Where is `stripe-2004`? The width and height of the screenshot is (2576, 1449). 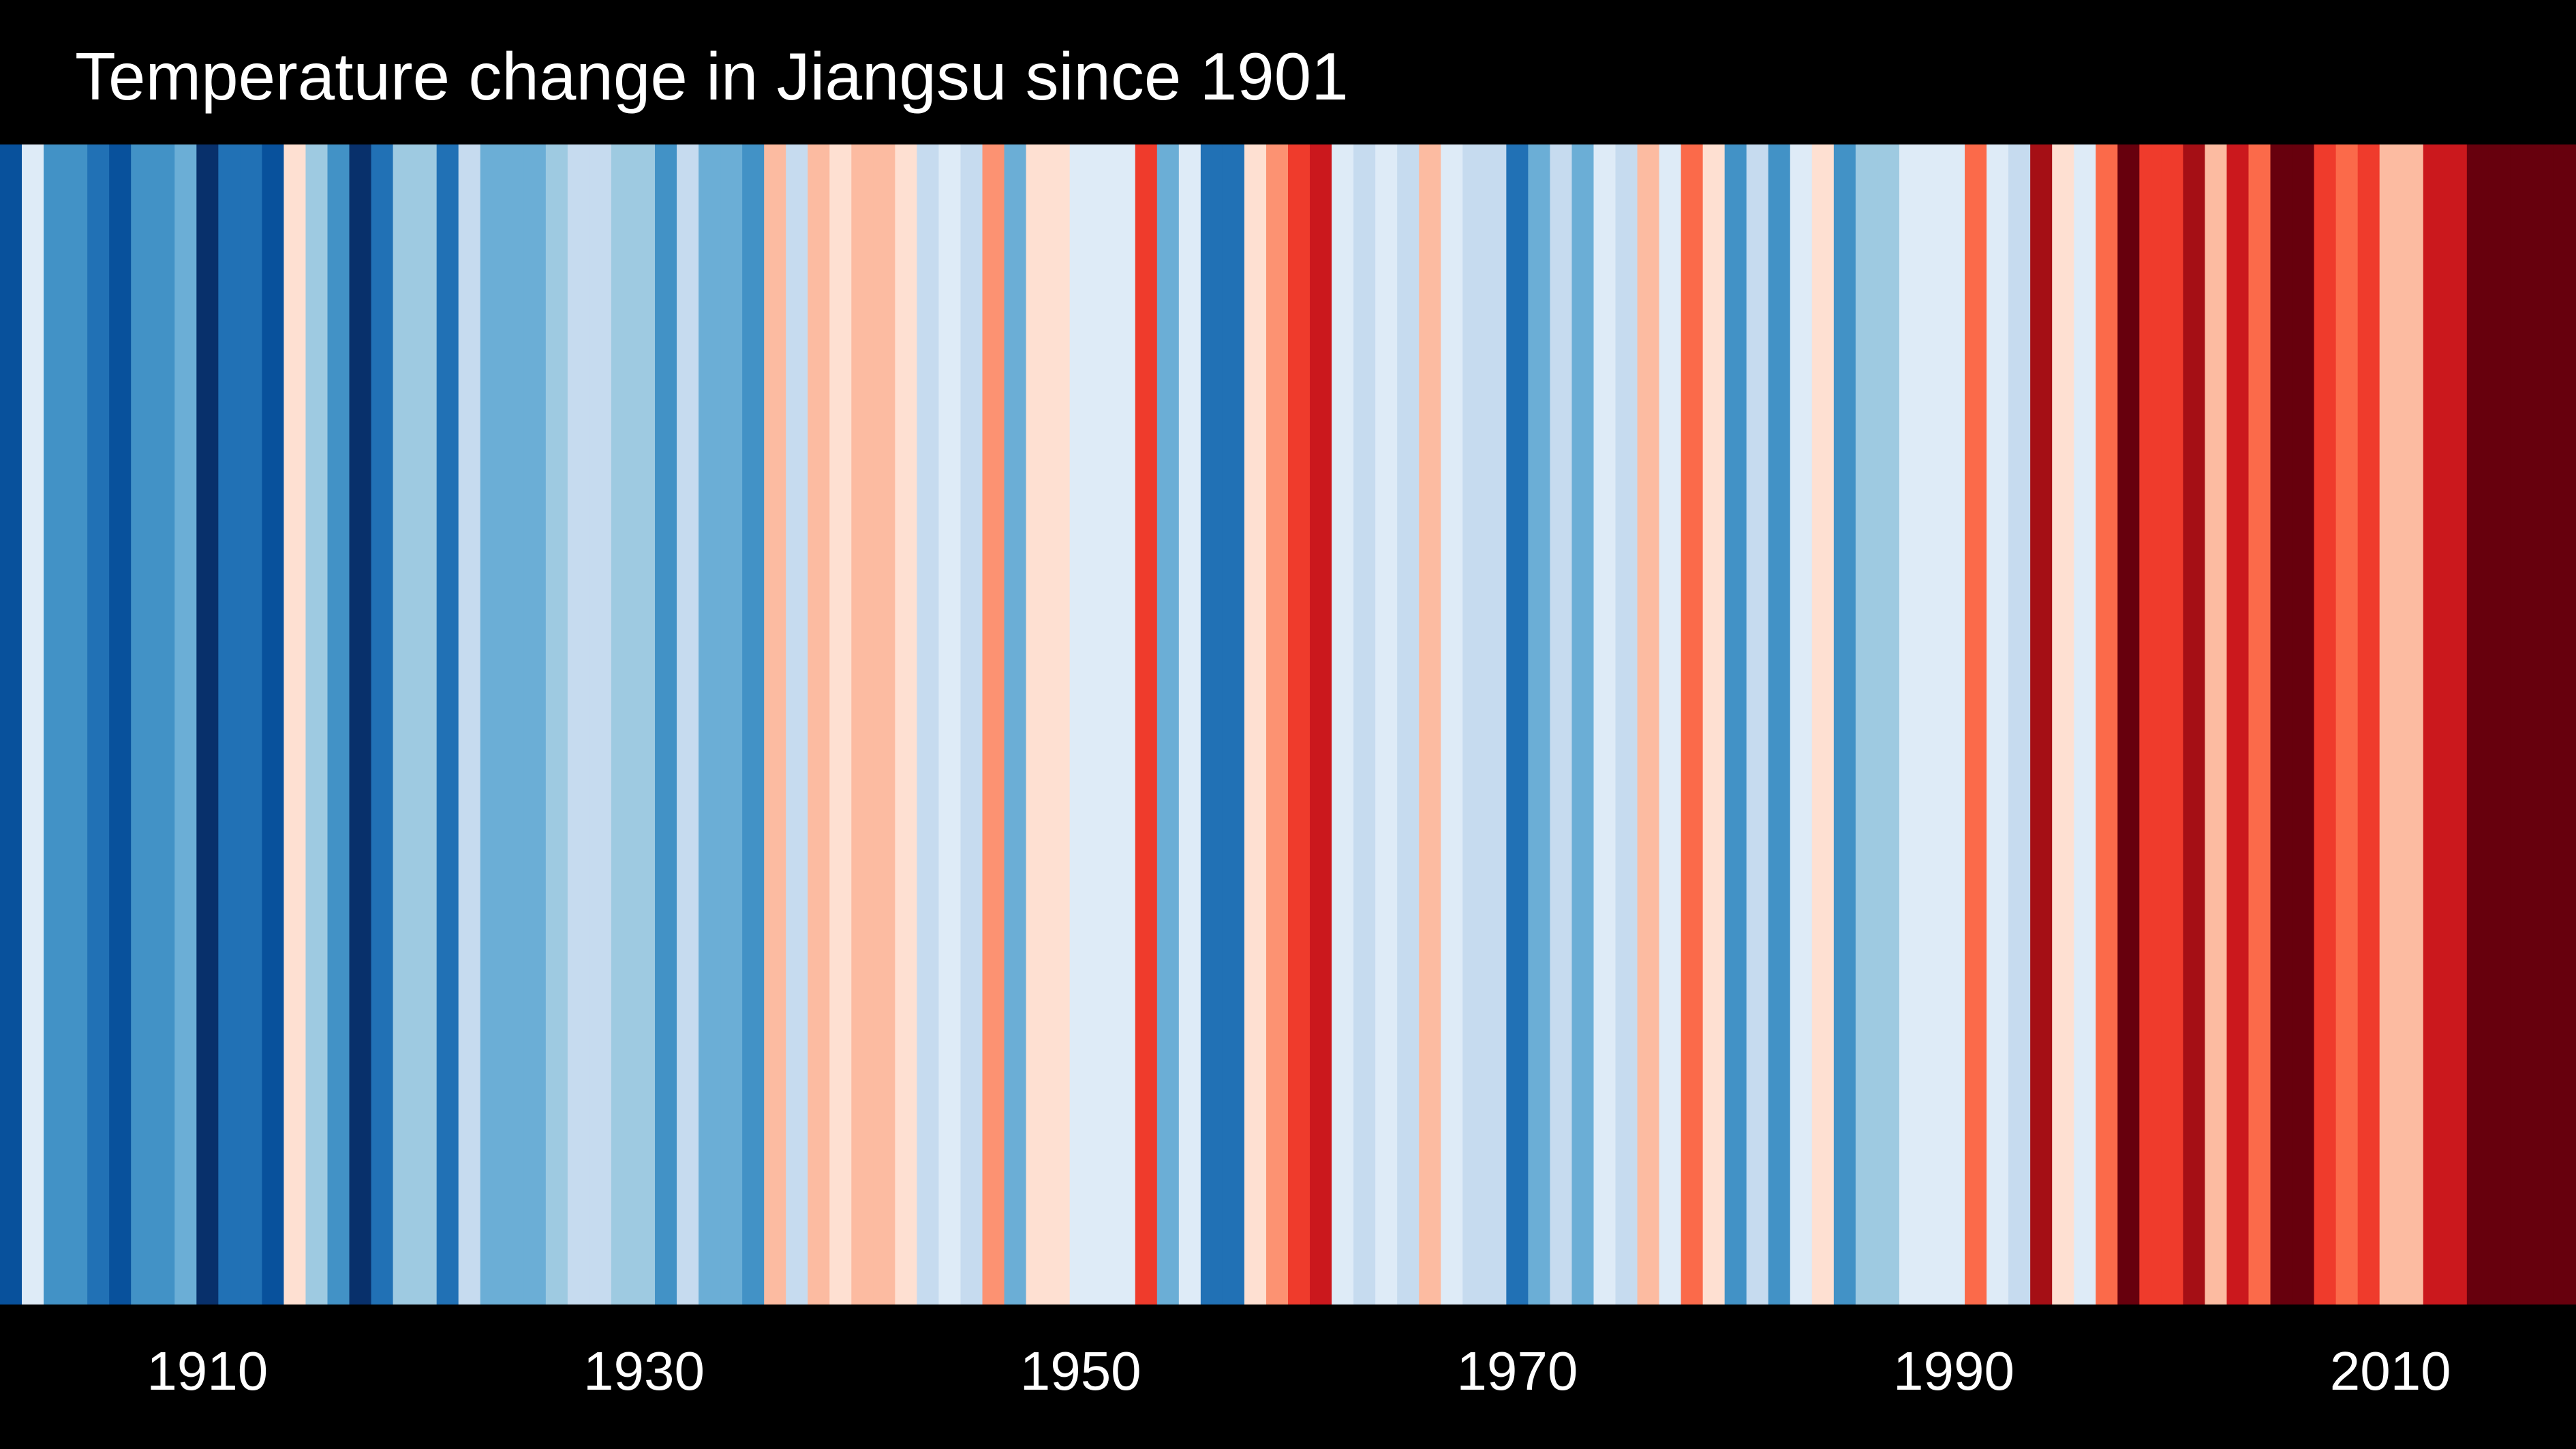
stripe-2004 is located at coordinates (2259, 724).